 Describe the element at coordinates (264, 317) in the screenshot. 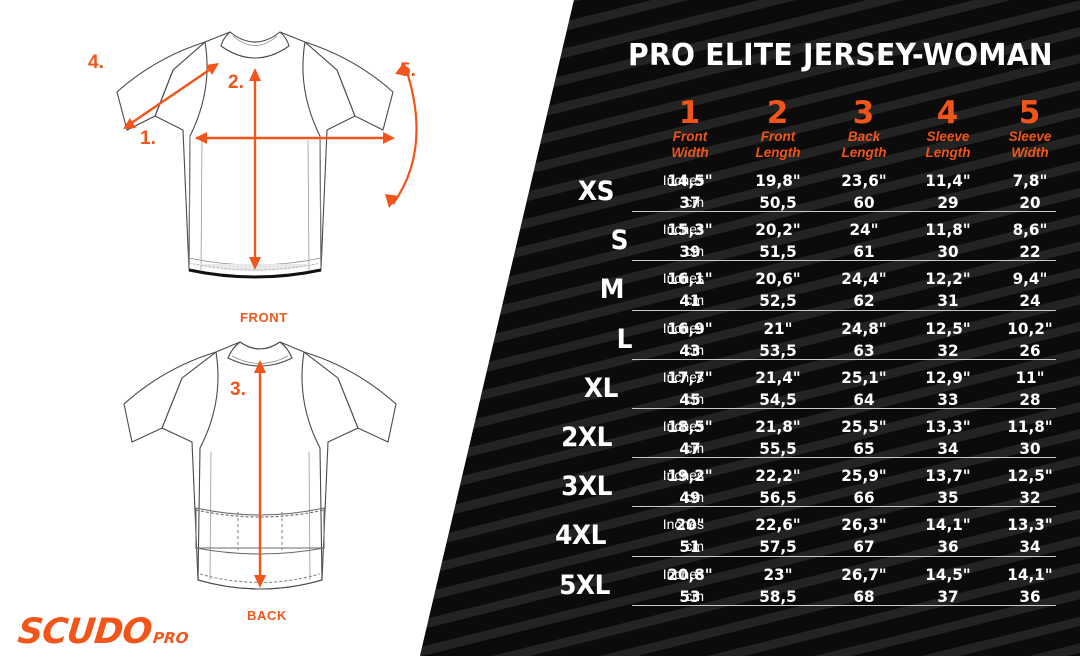

I see `front-view-label: FRONT` at that location.